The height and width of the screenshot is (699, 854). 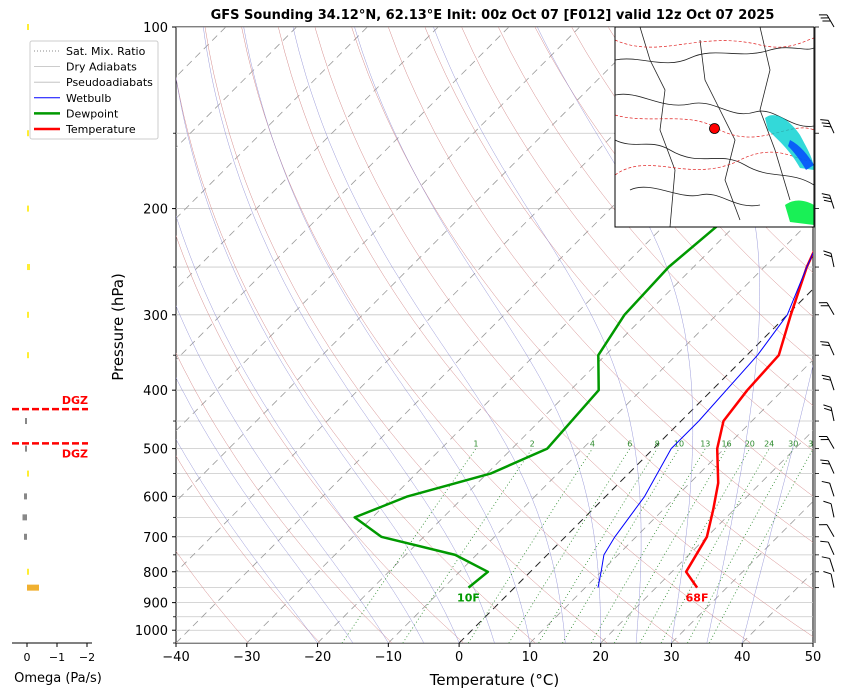 What do you see at coordinates (671, 657) in the screenshot?
I see `x-tick-label: 30` at bounding box center [671, 657].